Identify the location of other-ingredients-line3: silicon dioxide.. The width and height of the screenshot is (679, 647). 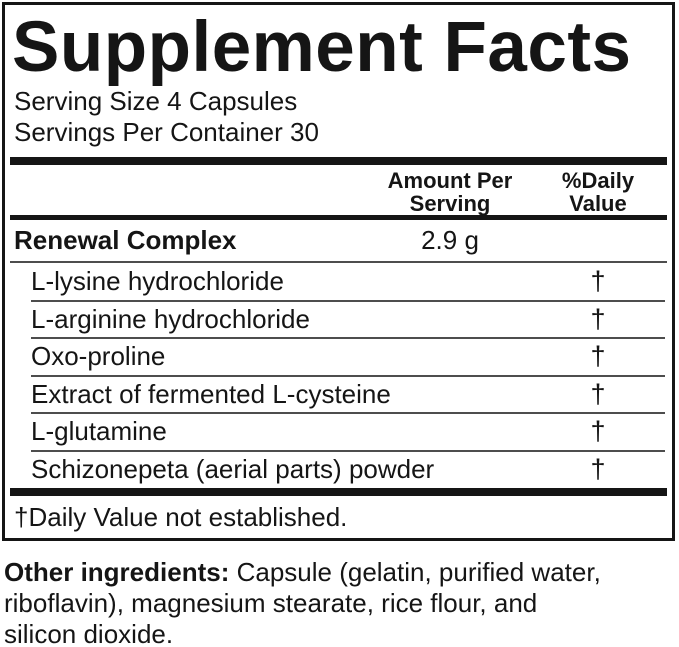
(89, 633).